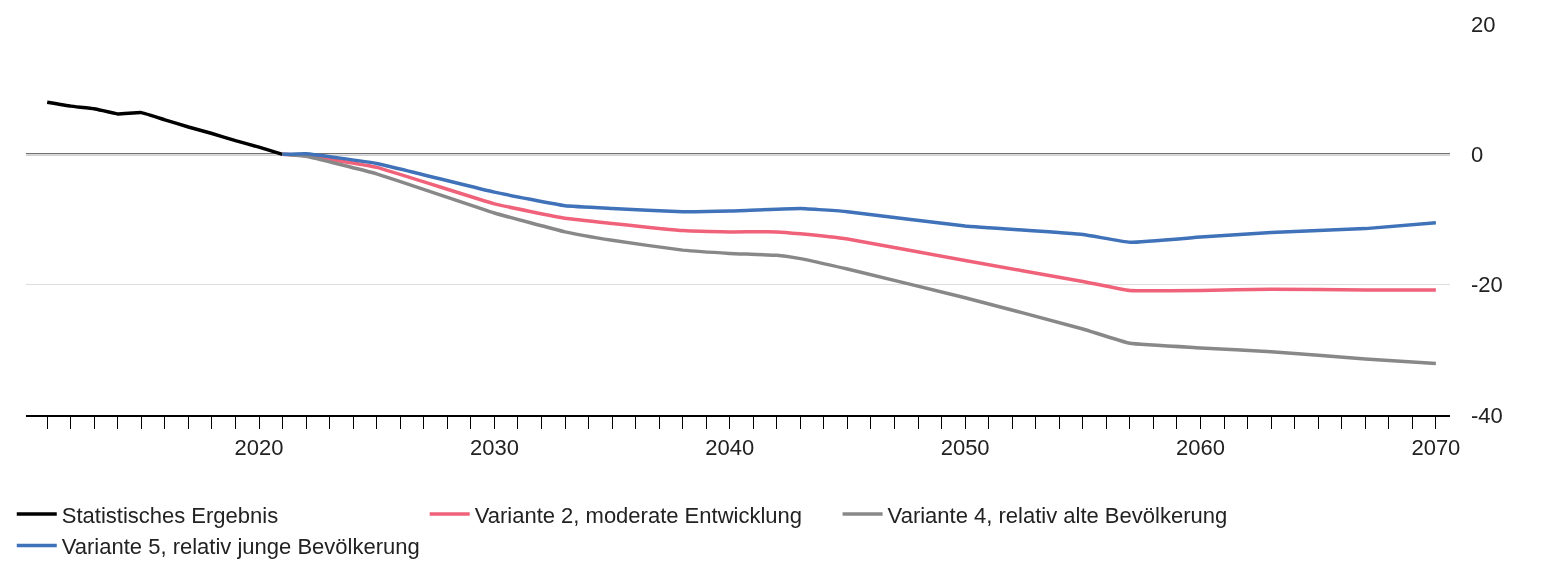 This screenshot has width=1557, height=579. Describe the element at coordinates (494, 448) in the screenshot. I see `x-tick-label: 2030` at that location.